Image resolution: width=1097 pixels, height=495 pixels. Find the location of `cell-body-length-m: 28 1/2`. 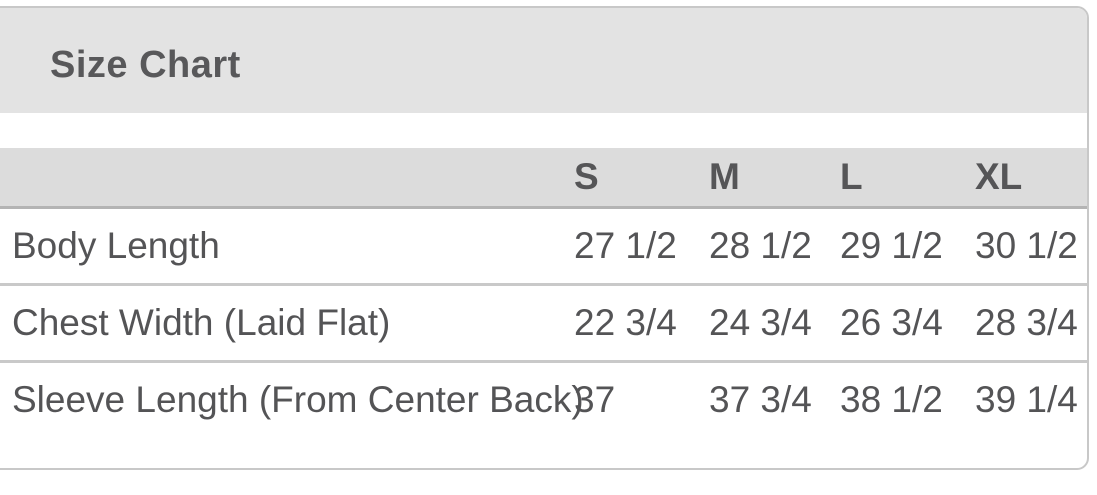

cell-body-length-m: 28 1/2 is located at coordinates (772, 246).